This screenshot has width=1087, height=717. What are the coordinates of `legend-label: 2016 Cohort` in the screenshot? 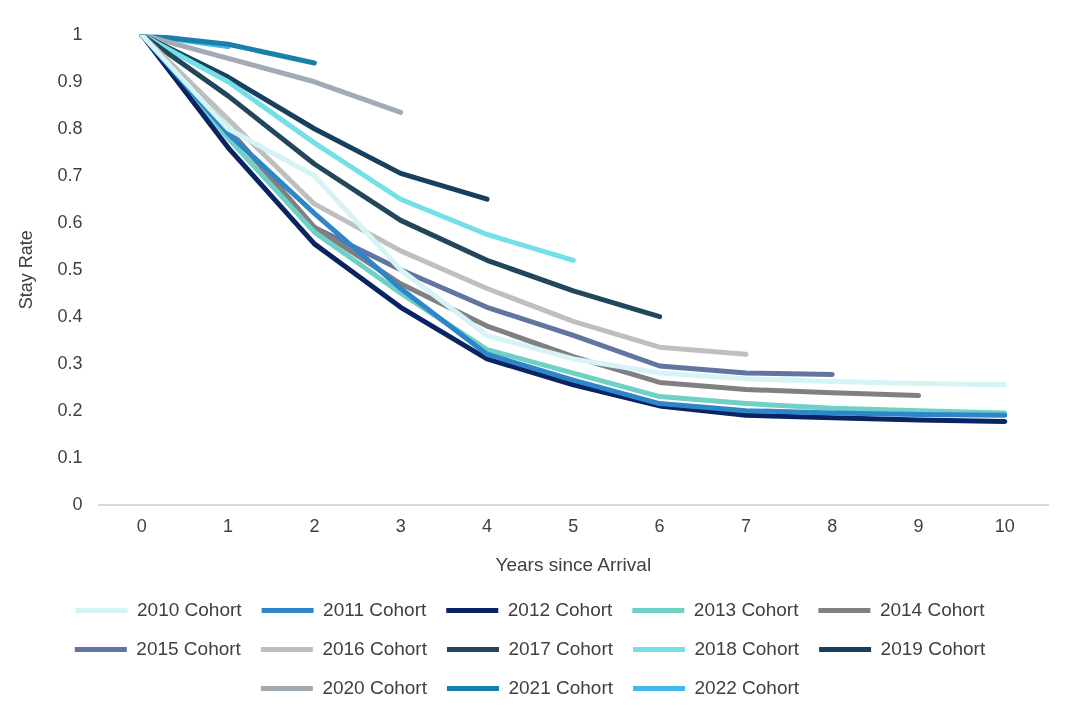 It's located at (375, 648).